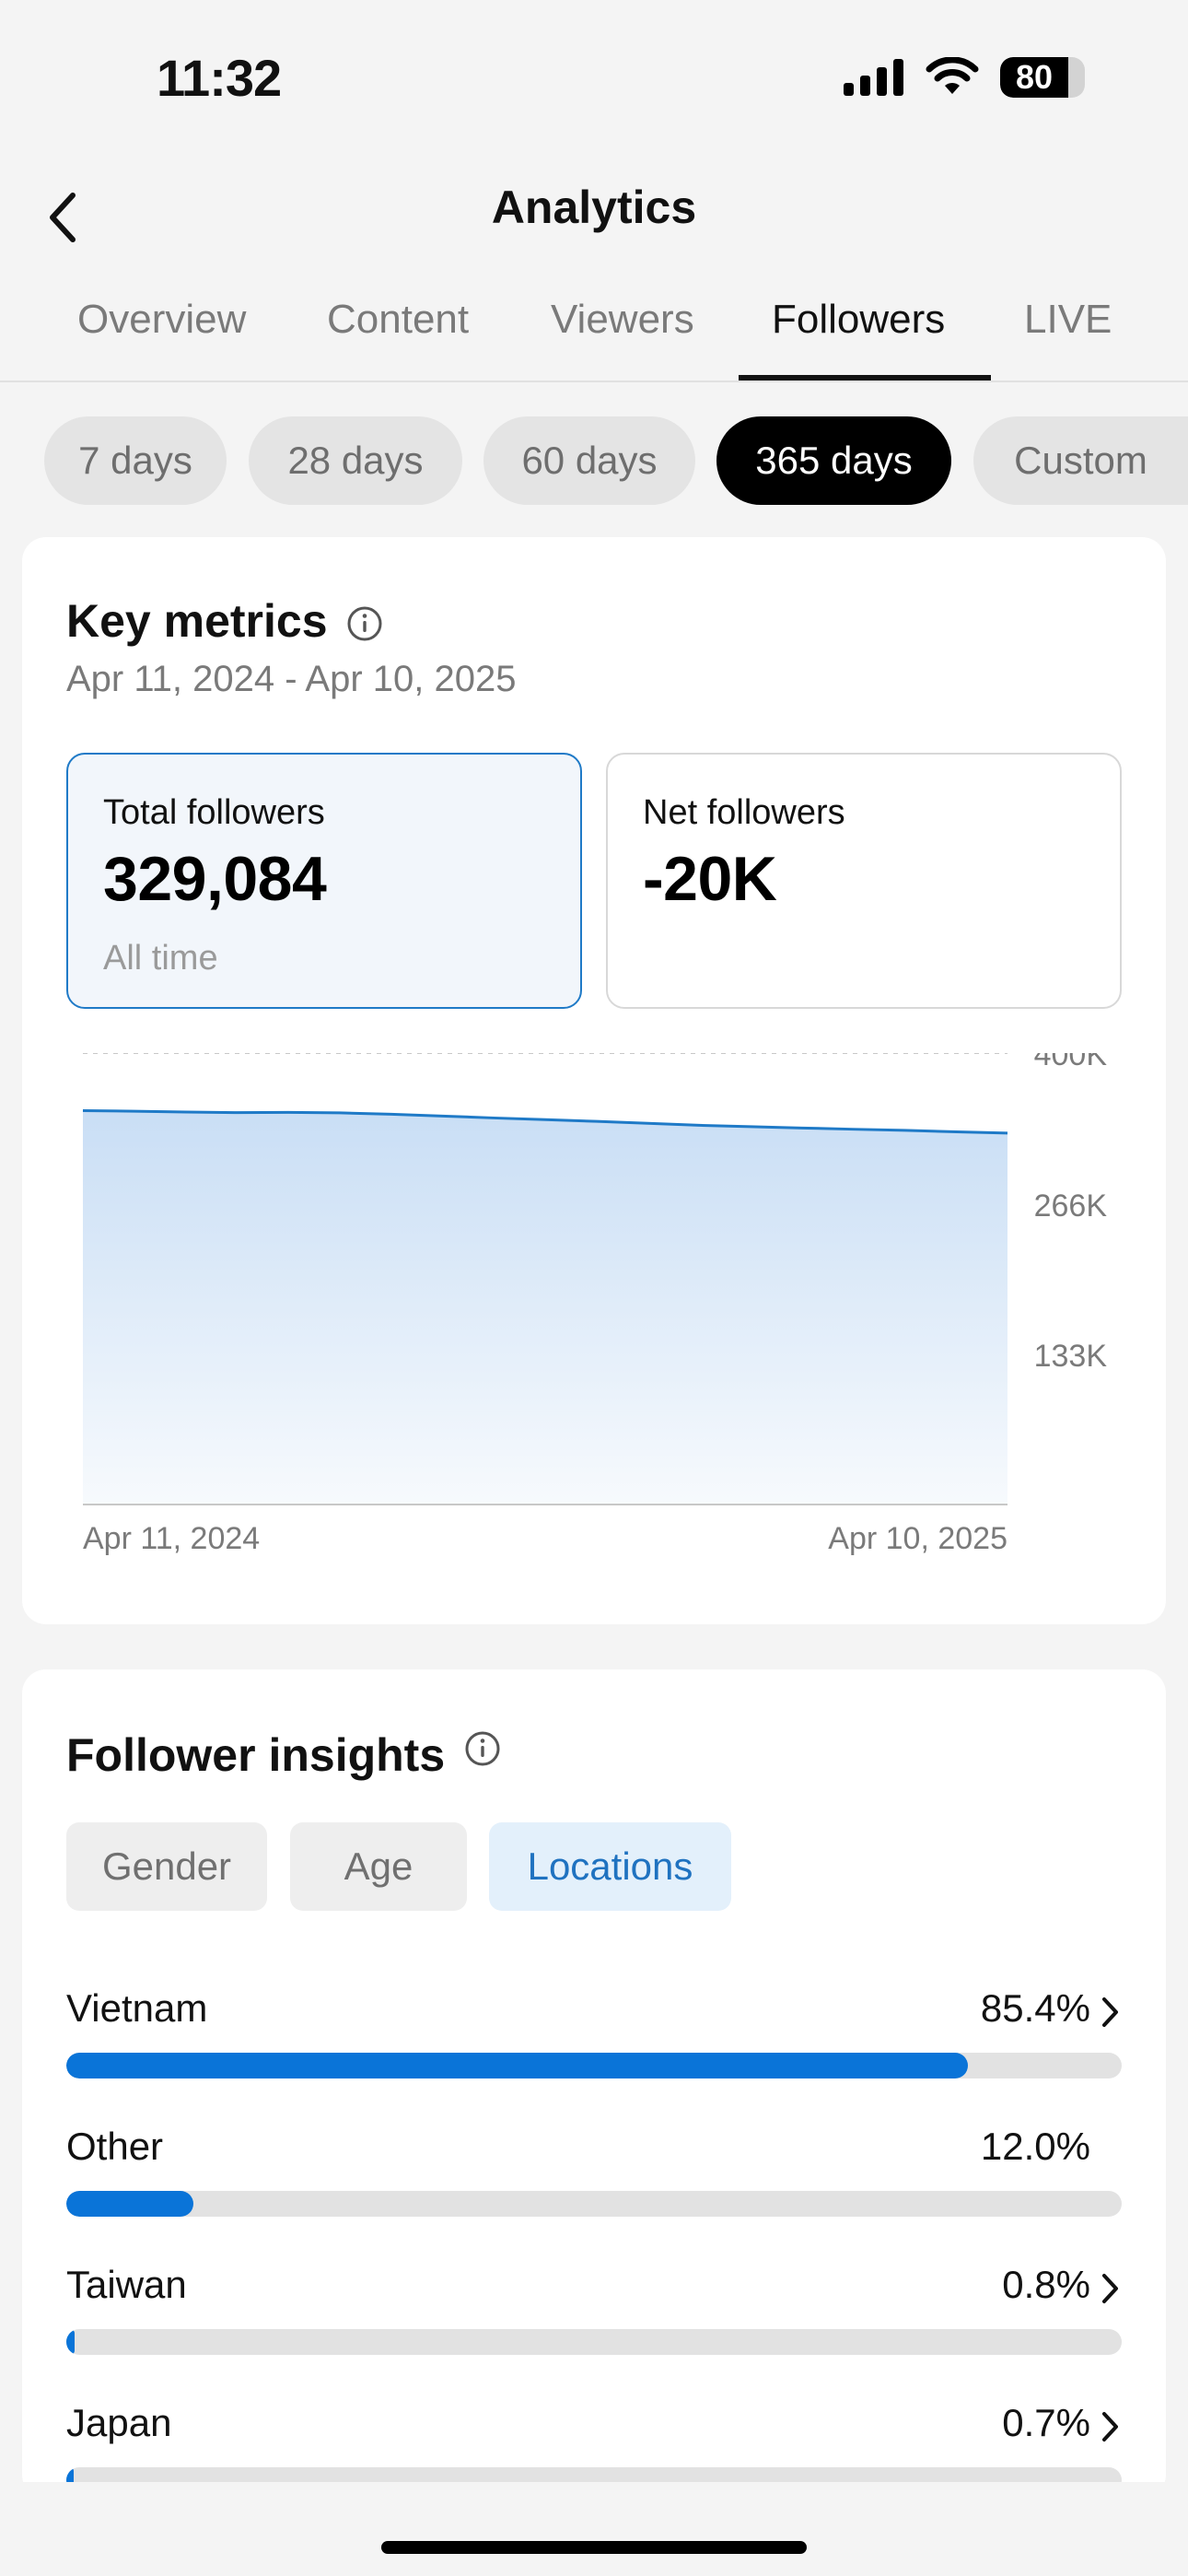  I want to click on active-tab-indicator, so click(865, 378).